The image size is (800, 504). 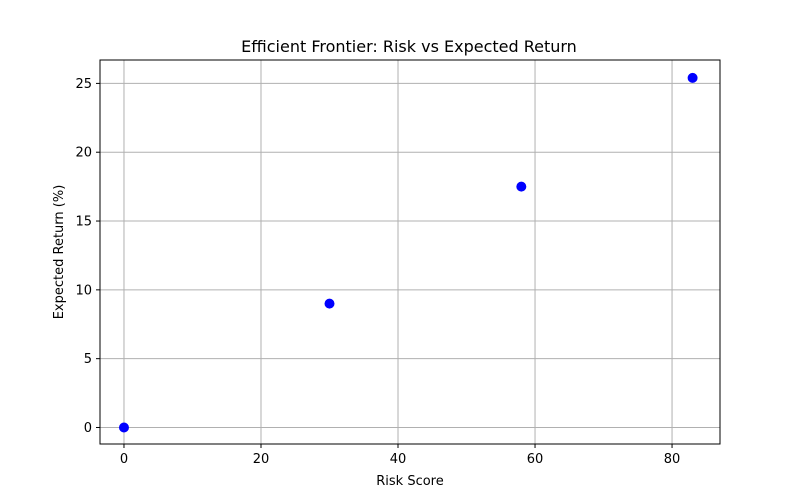 What do you see at coordinates (410, 481) in the screenshot?
I see `x-axis-label: Risk Score` at bounding box center [410, 481].